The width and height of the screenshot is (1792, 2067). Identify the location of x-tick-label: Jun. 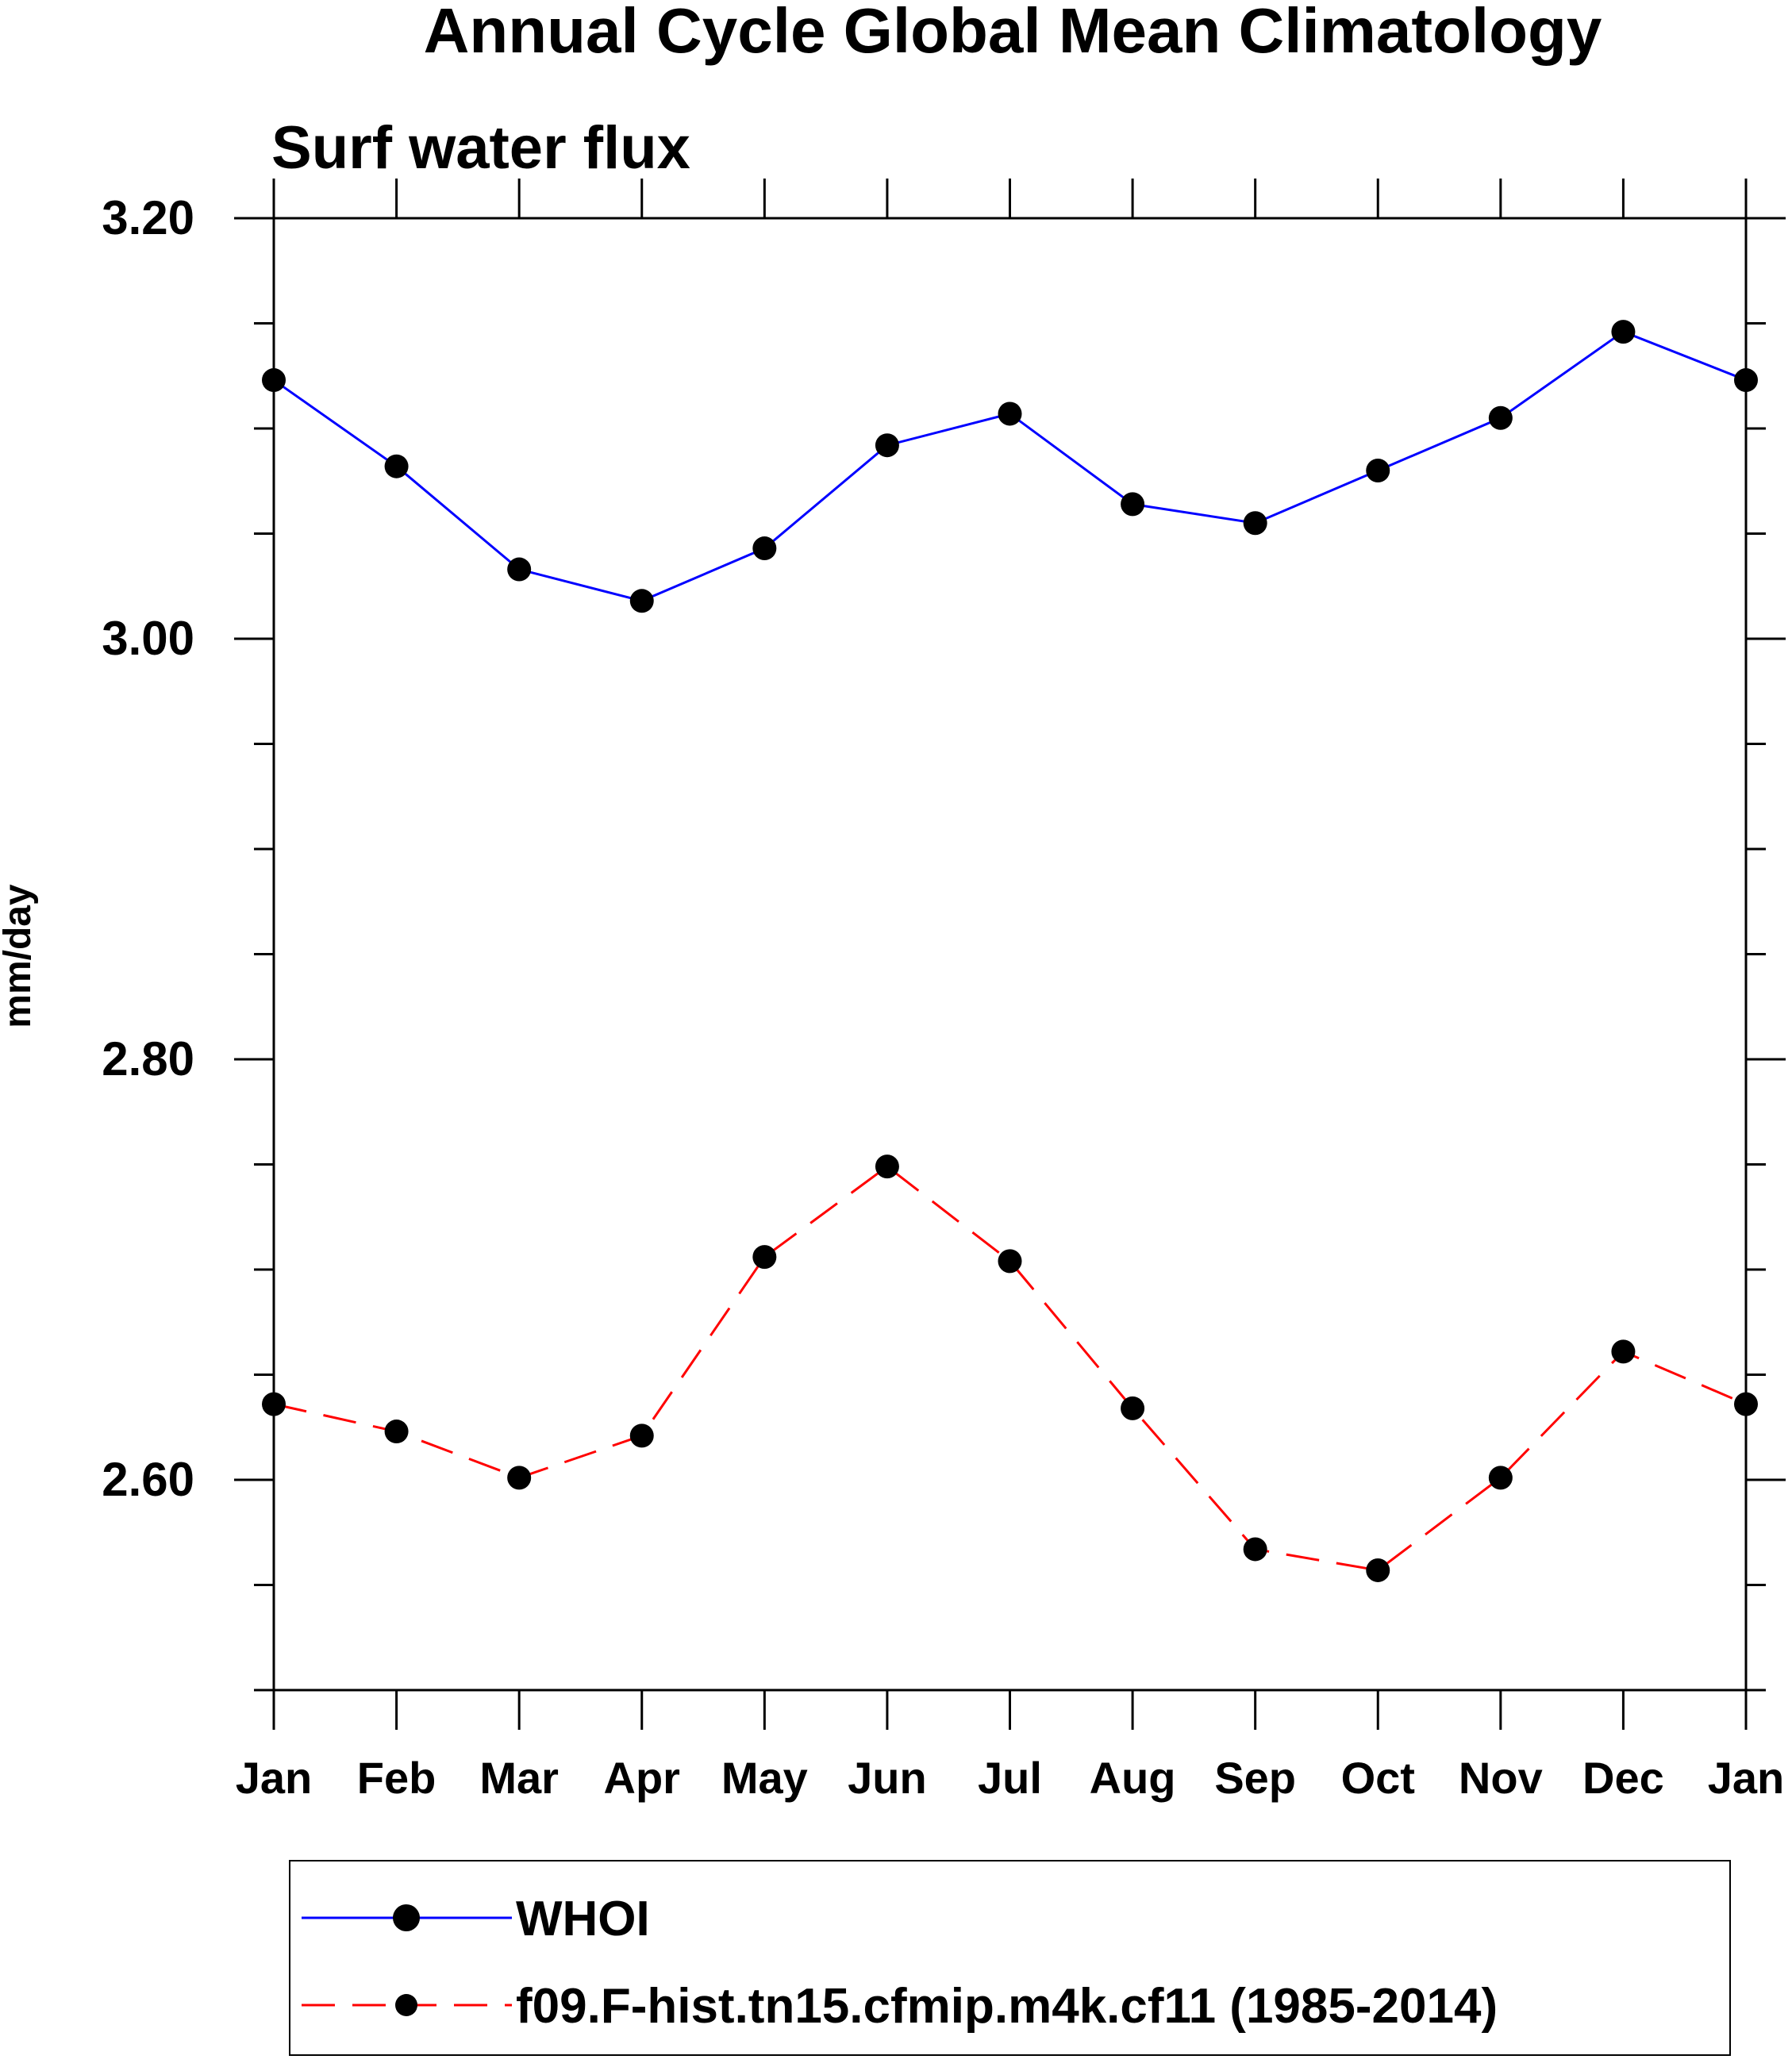
(887, 1778).